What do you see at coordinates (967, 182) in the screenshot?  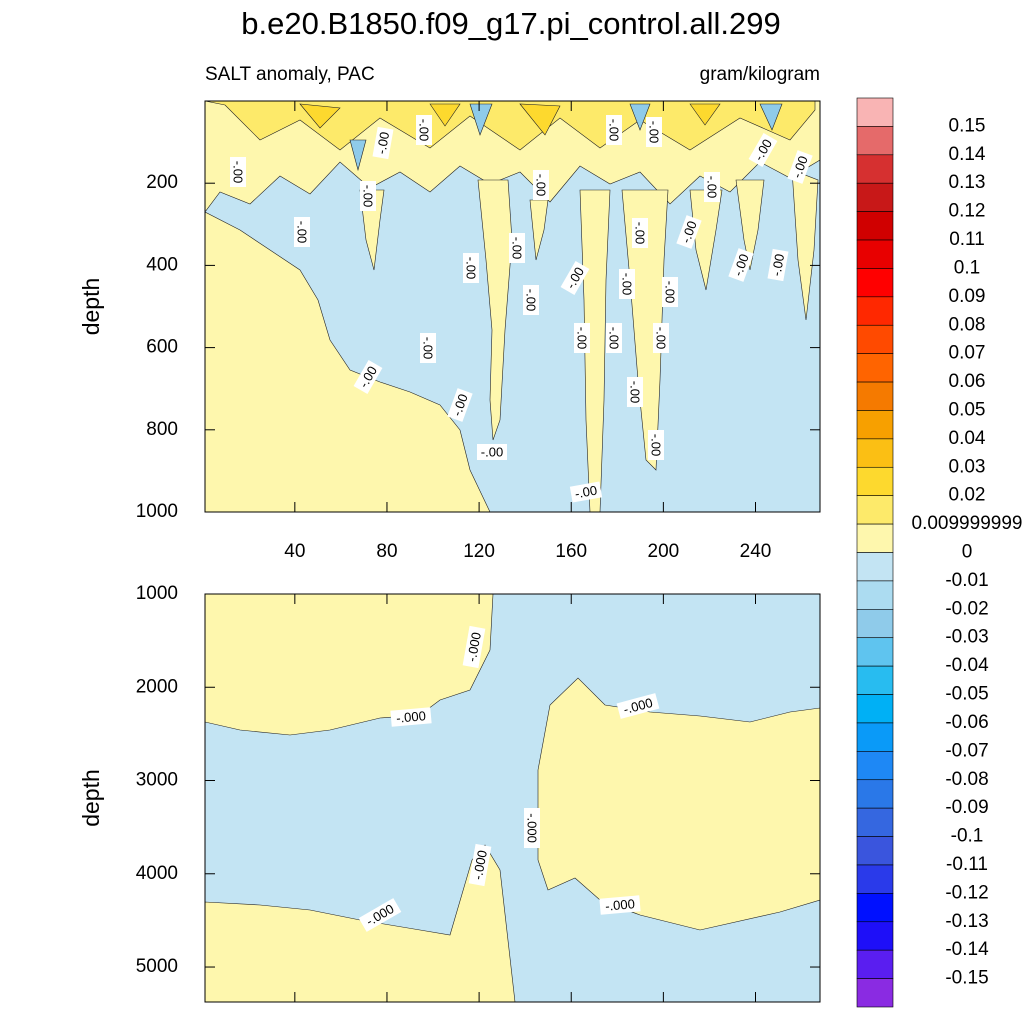 I see `colorbar-label: 0.13` at bounding box center [967, 182].